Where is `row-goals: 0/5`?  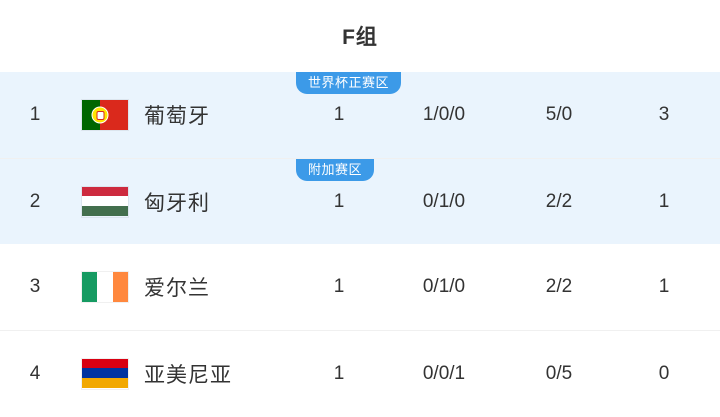 row-goals: 0/5 is located at coordinates (559, 373).